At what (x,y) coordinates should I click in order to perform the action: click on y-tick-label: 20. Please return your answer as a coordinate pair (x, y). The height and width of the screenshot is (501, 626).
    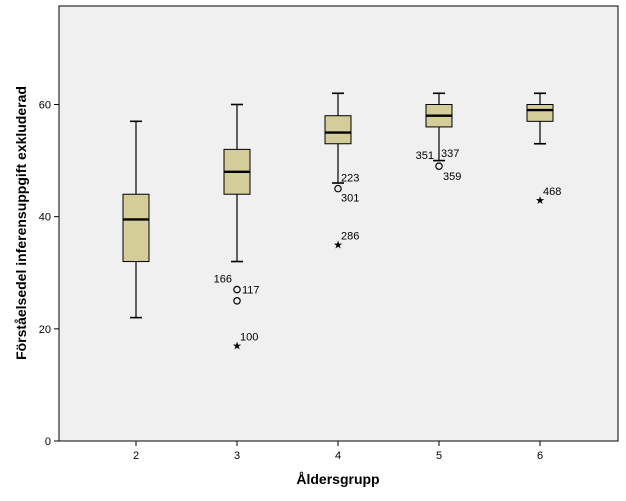
    Looking at the image, I should click on (45, 330).